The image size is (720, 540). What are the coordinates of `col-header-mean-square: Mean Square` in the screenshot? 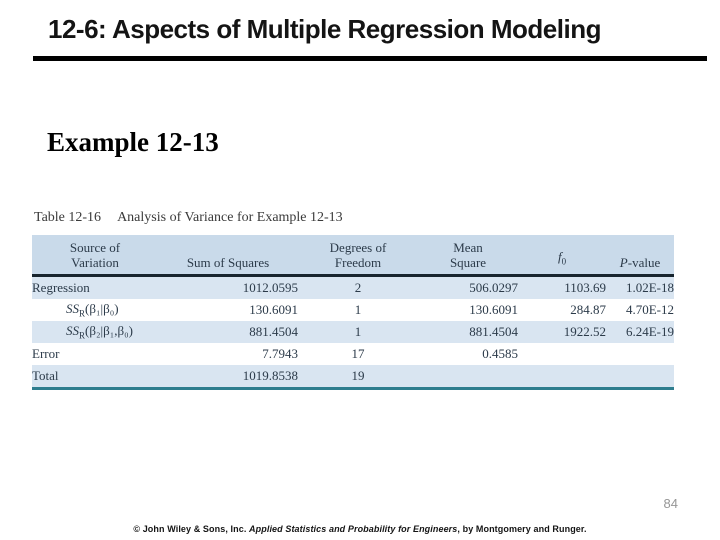 It's located at (468, 256).